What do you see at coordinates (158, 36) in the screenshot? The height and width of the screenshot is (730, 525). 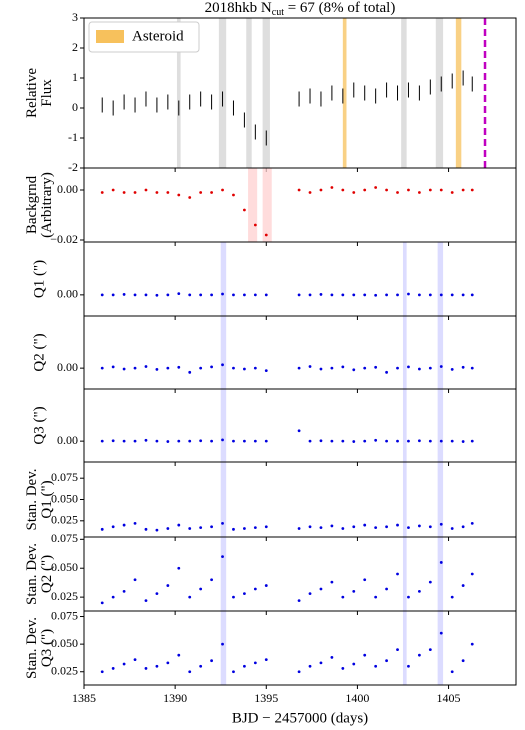 I see `legend-label: Asteroid` at bounding box center [158, 36].